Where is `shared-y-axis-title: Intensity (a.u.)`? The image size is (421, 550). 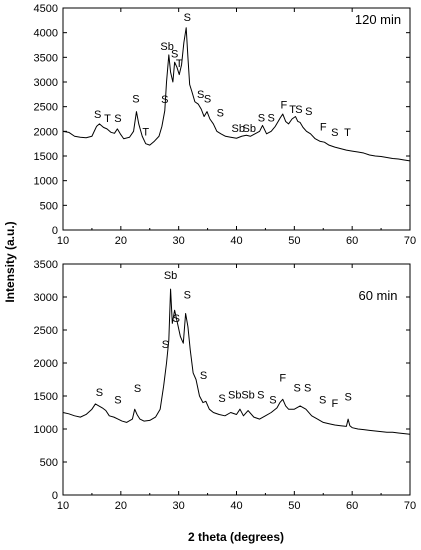
shared-y-axis-title: Intensity (a.u.) is located at coordinates (10, 261).